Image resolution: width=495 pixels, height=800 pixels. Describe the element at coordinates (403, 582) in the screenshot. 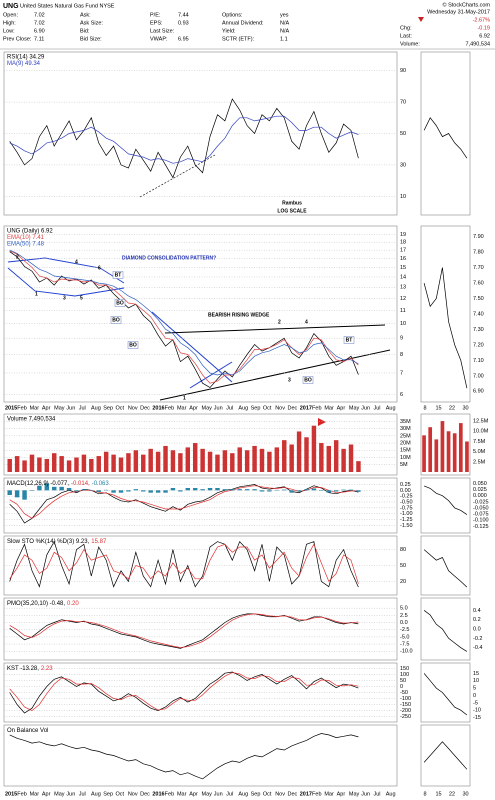

I see `y-tick-label: 20` at that location.